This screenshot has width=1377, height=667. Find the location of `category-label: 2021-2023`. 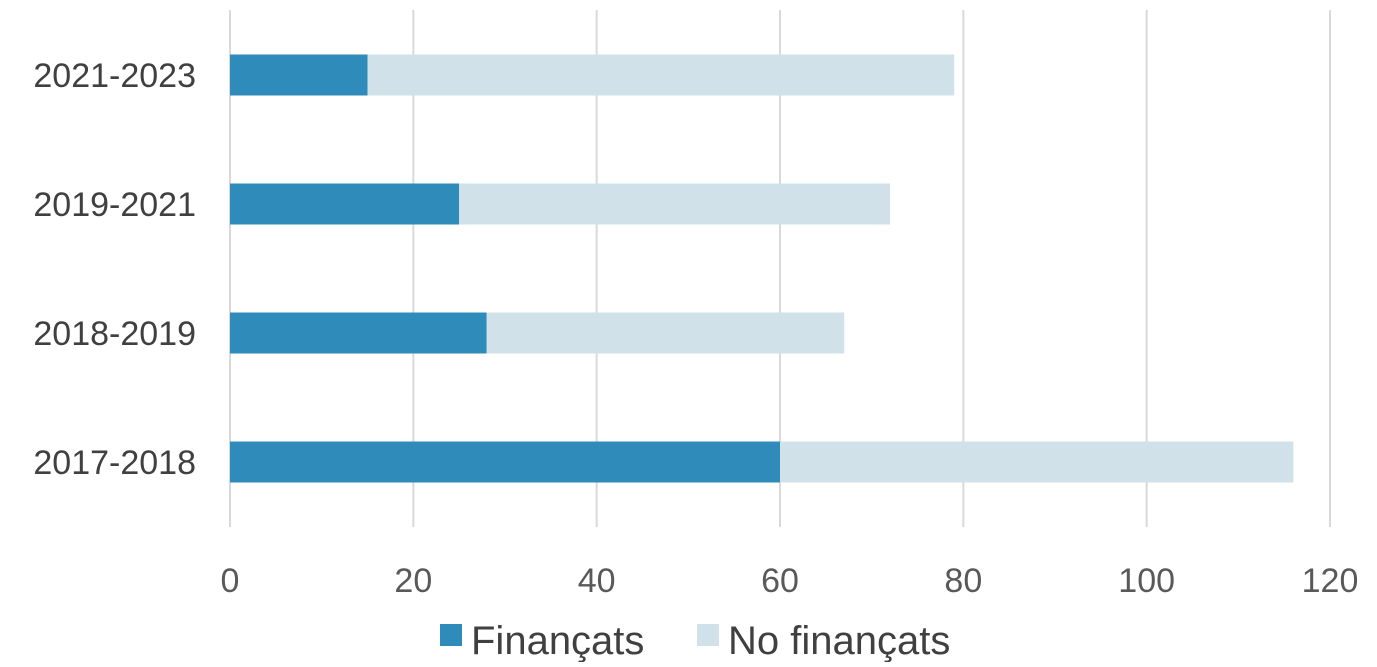

category-label: 2021-2023 is located at coordinates (114, 76).